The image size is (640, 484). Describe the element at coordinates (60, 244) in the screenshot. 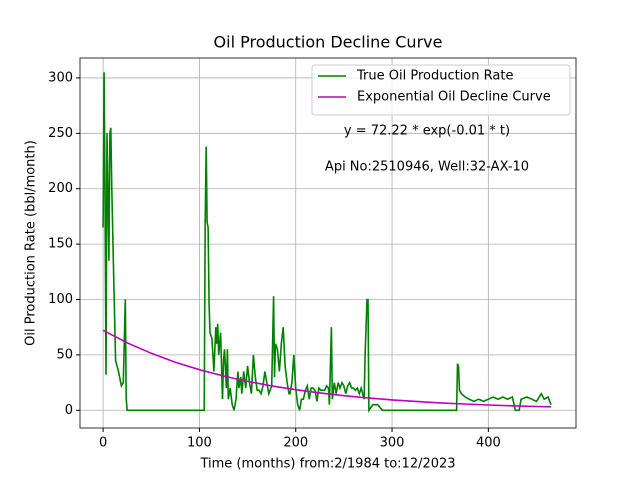

I see `y-tick-label: 150` at that location.